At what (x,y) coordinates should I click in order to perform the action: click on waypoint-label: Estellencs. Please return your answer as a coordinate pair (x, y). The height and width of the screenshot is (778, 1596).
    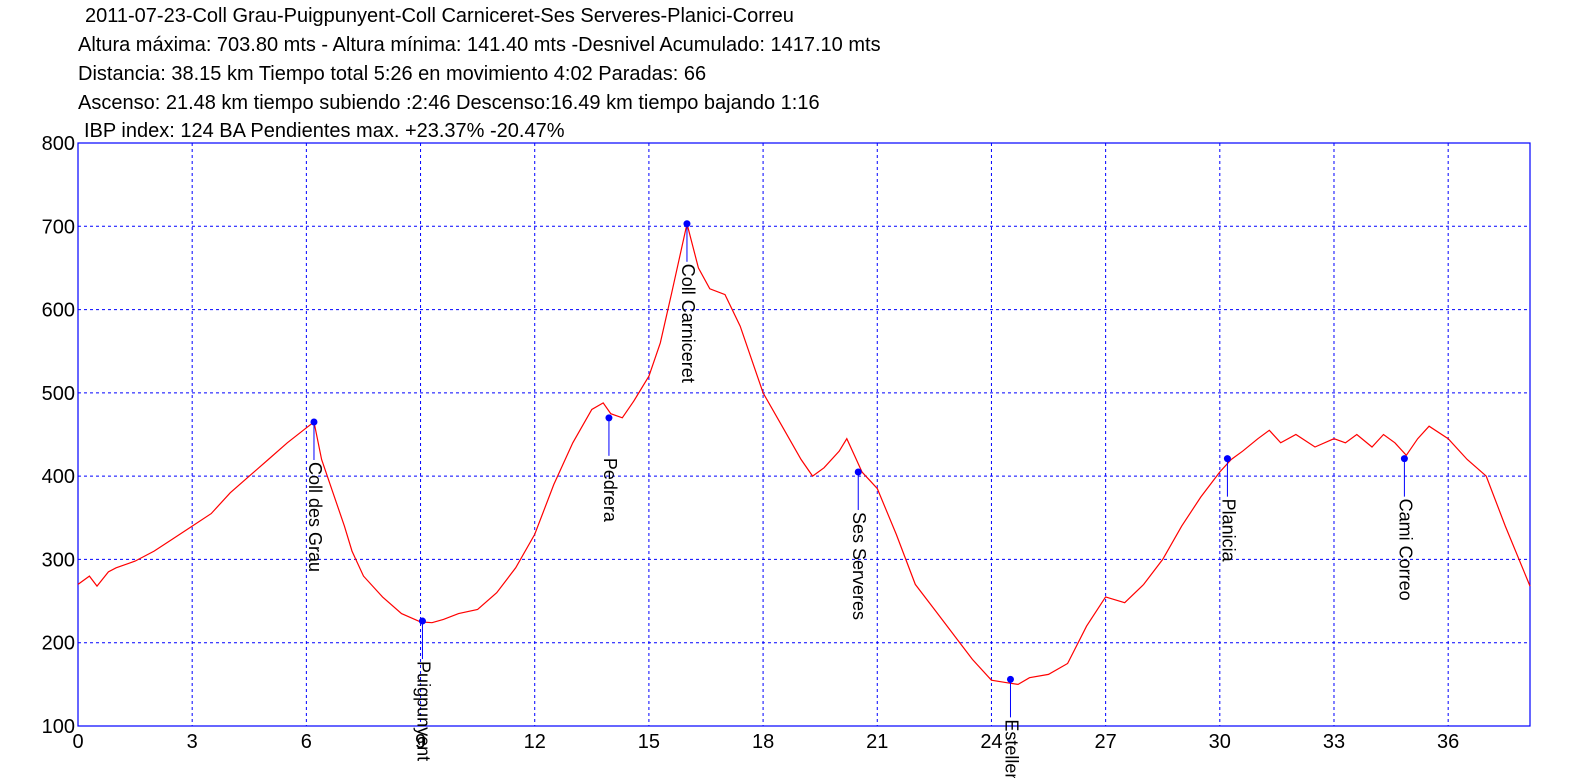
    Looking at the image, I should click on (1011, 748).